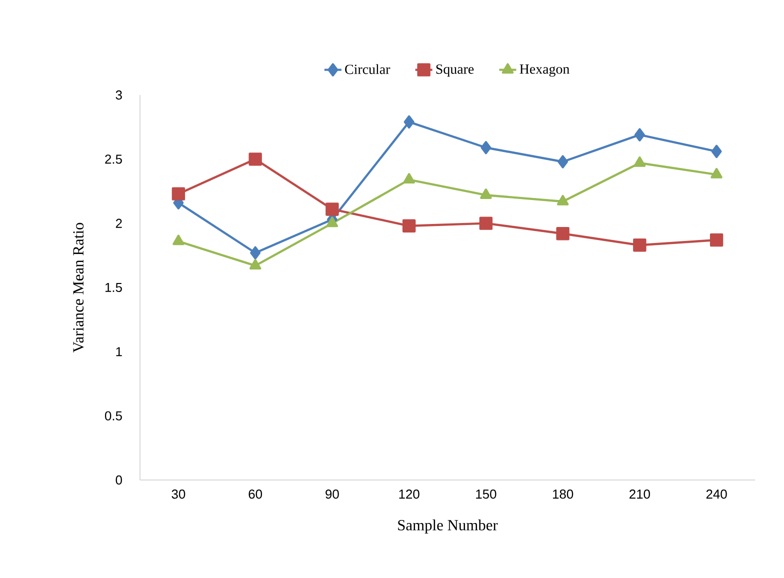 The image size is (784, 578). I want to click on legend-label: Hexagon, so click(545, 70).